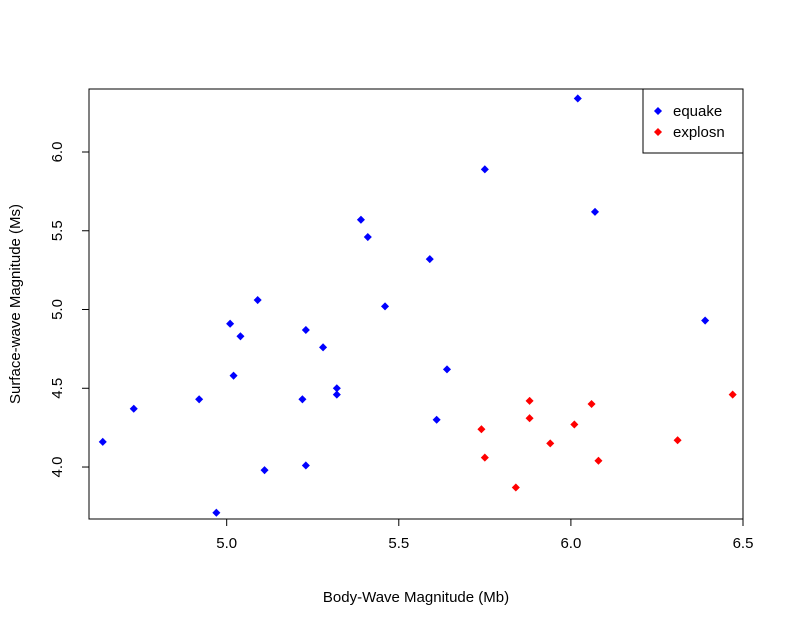 This screenshot has height=630, width=789. What do you see at coordinates (15, 304) in the screenshot?
I see `y-axis-label: Surface-wave Magnitude (Ms)` at bounding box center [15, 304].